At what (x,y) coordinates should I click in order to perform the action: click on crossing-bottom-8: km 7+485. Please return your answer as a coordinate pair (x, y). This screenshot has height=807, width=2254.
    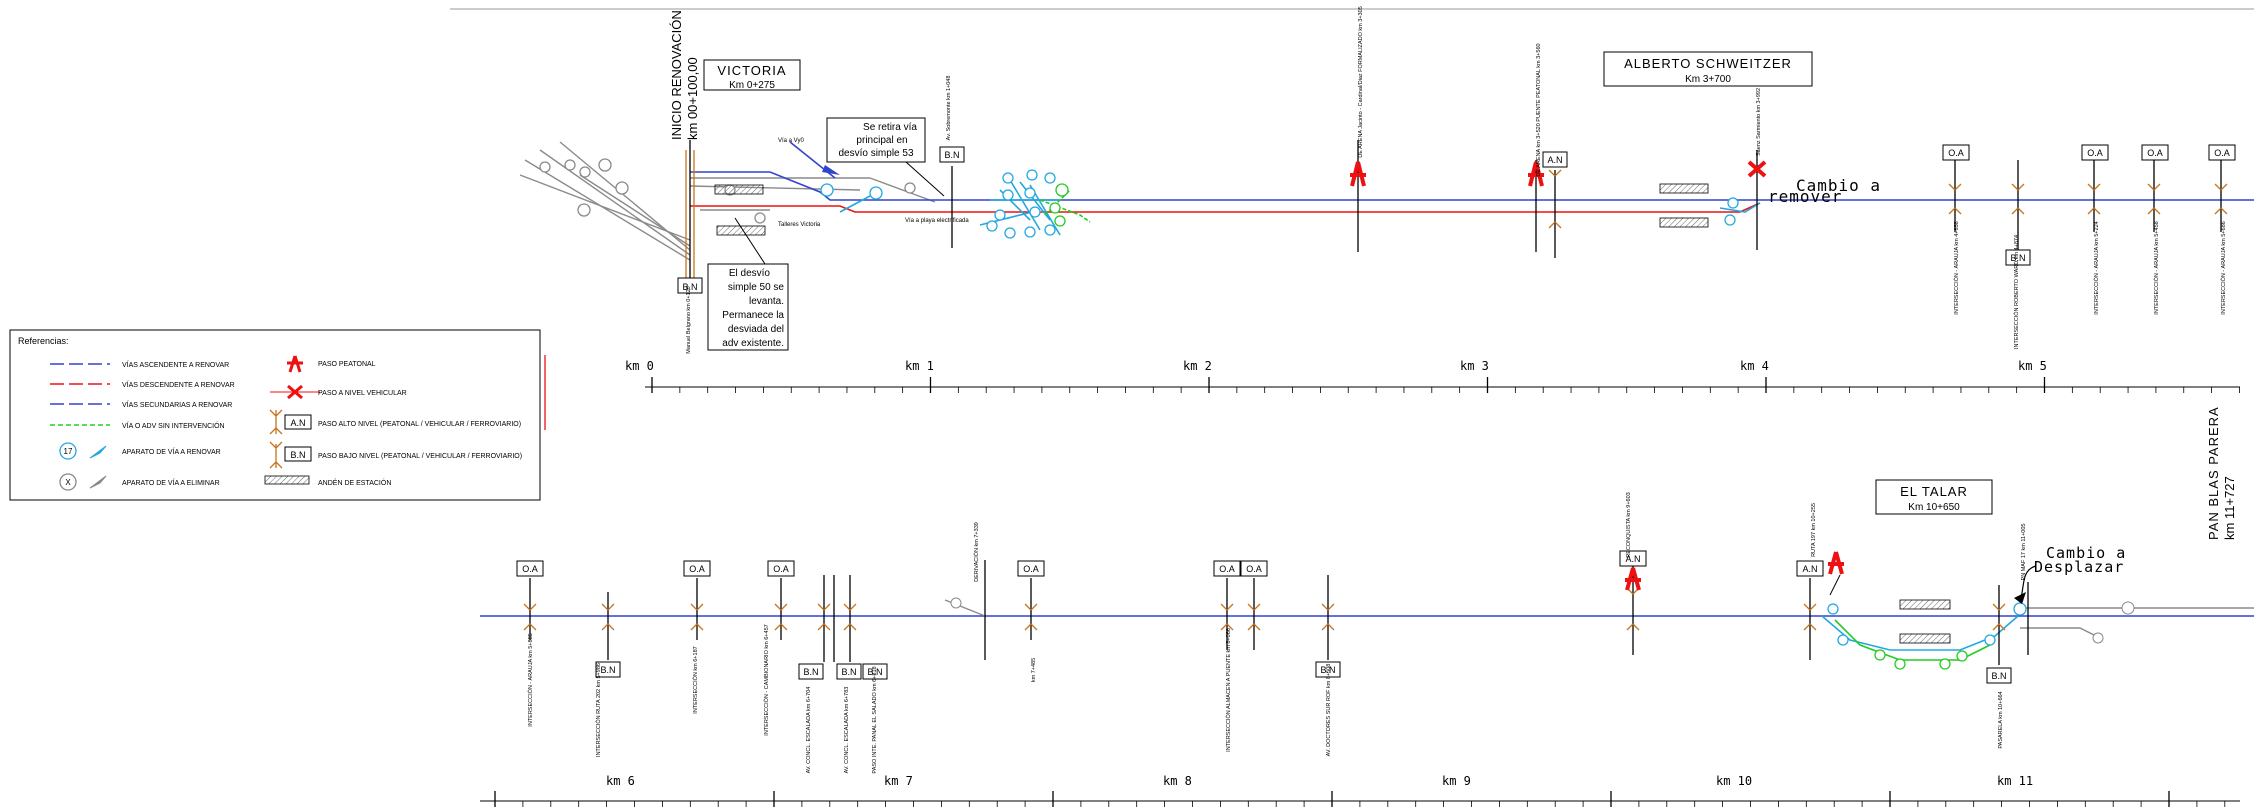
    Looking at the image, I should click on (1034, 670).